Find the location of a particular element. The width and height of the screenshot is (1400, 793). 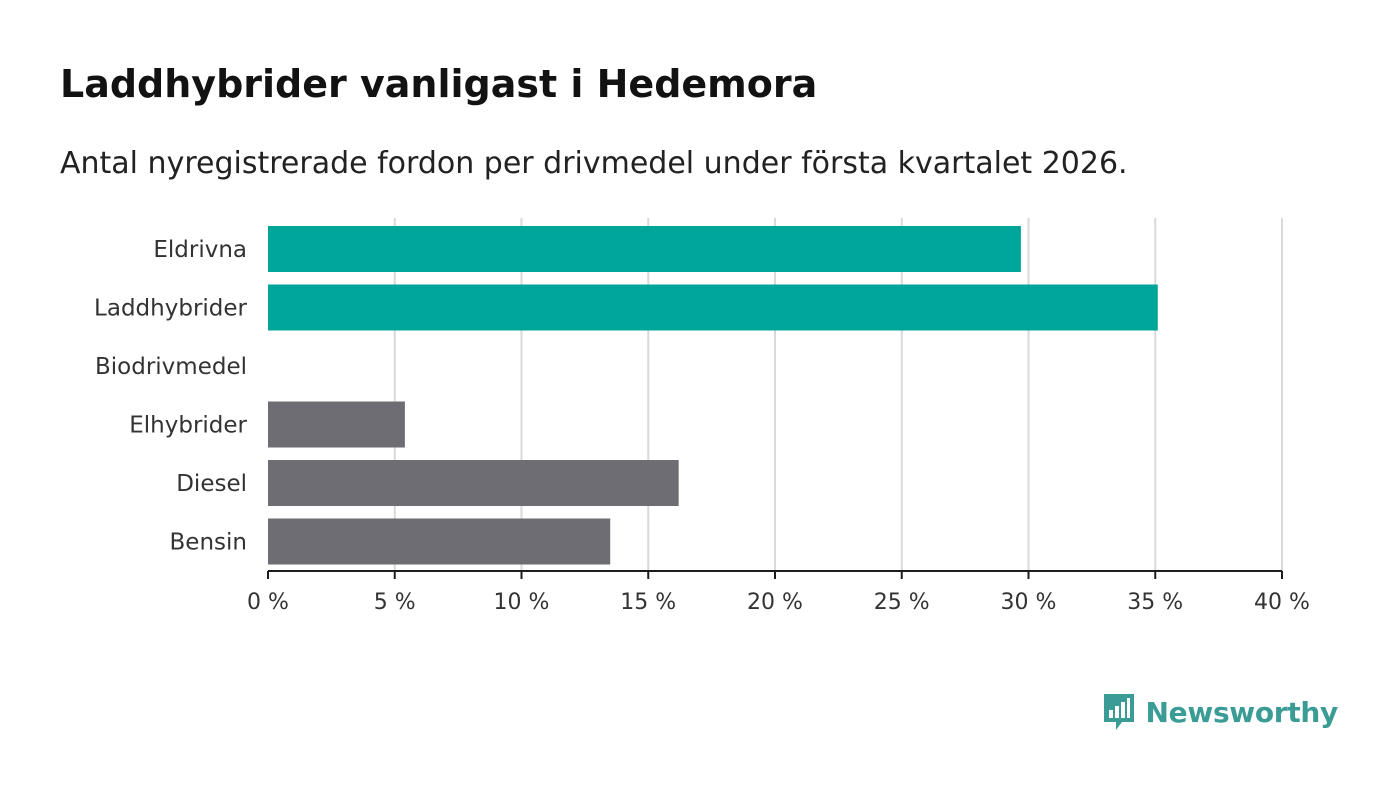

brand: Newsworthy is located at coordinates (1220, 712).